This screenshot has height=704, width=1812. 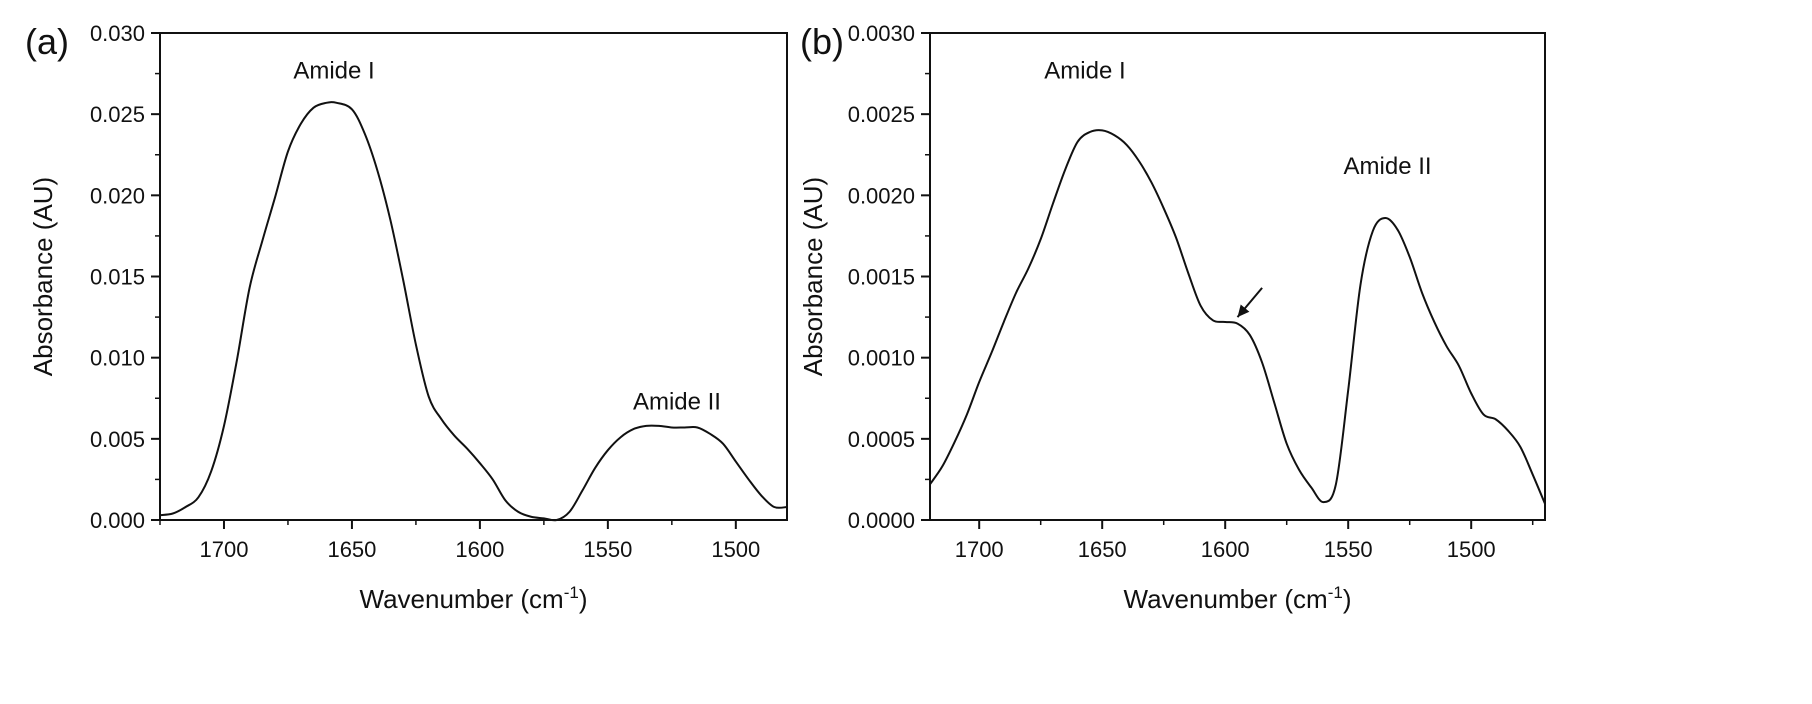 I want to click on y-tick-label: 0.010, so click(x=117, y=358).